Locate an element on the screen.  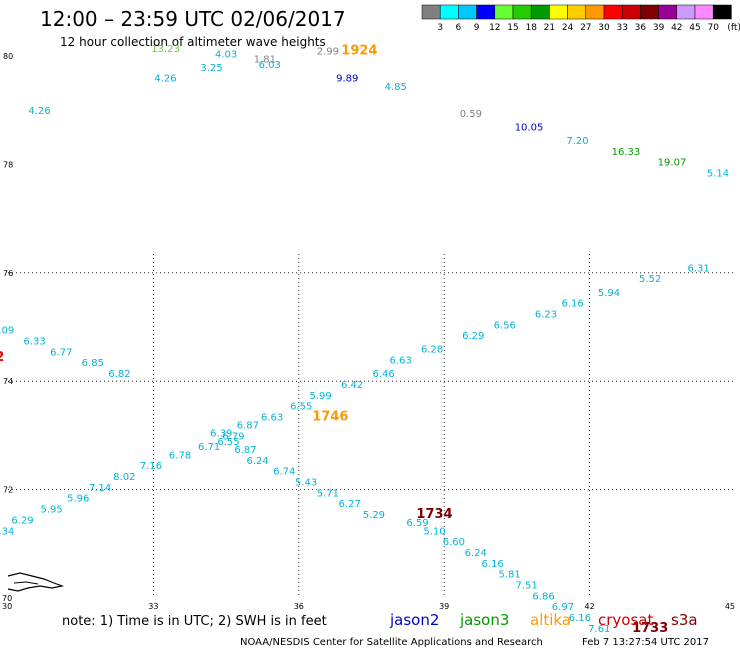
wave-height-value: 7.16 is located at coordinates (151, 466).